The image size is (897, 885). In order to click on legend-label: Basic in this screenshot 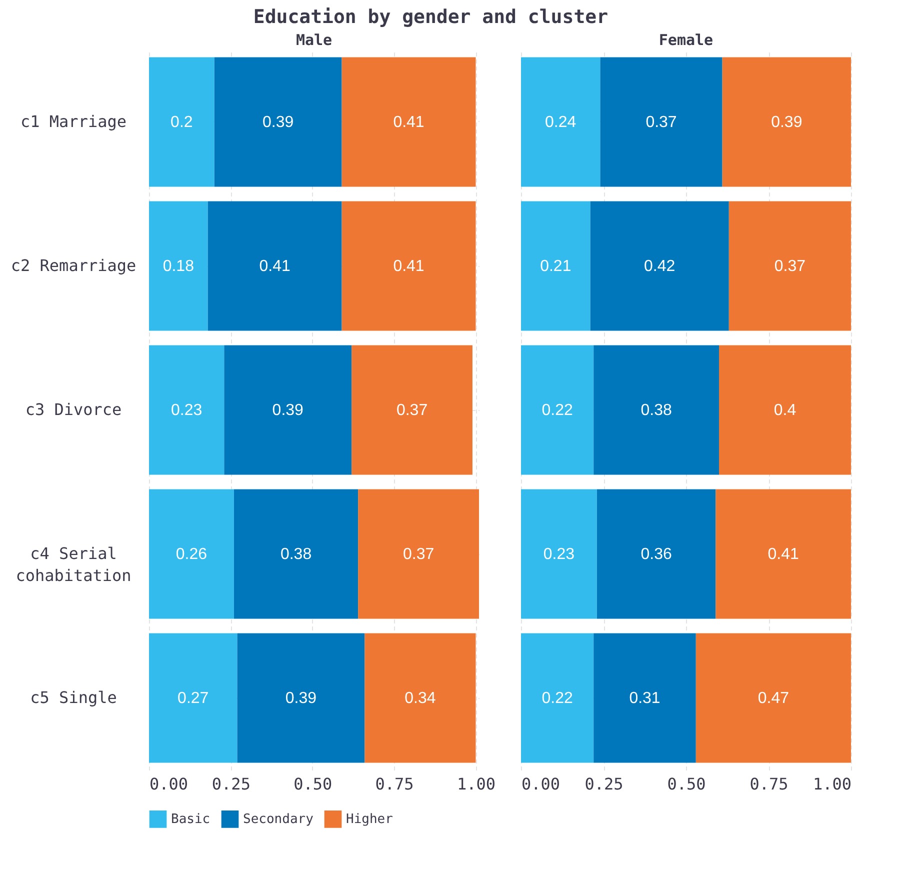, I will do `click(190, 820)`.